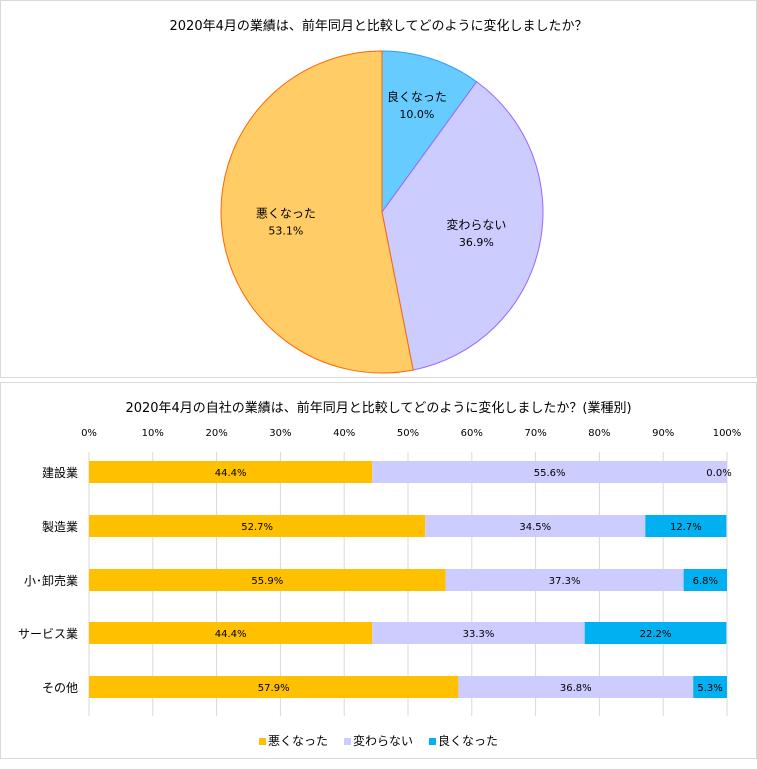 This screenshot has width=757, height=769. What do you see at coordinates (476, 242) in the screenshot?
I see `slice-value-label: 36.9%` at bounding box center [476, 242].